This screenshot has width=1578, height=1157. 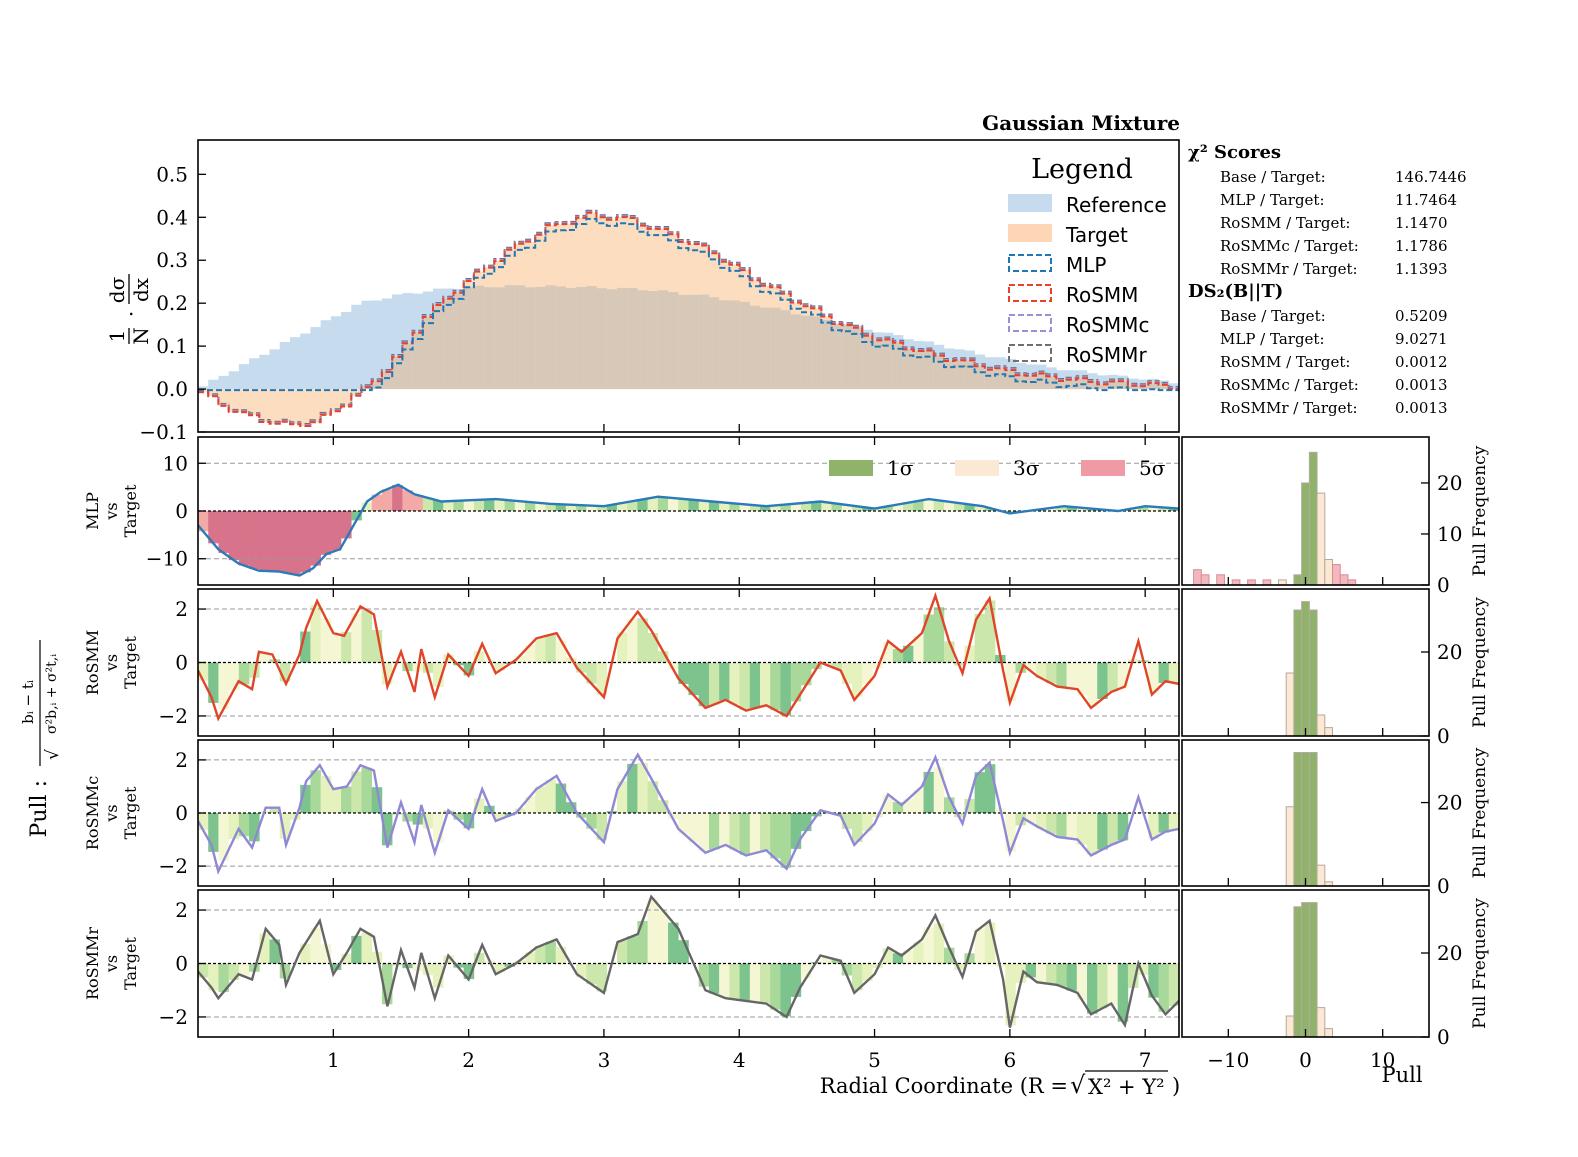 What do you see at coordinates (1082, 169) in the screenshot?
I see `legend-title: Legend` at bounding box center [1082, 169].